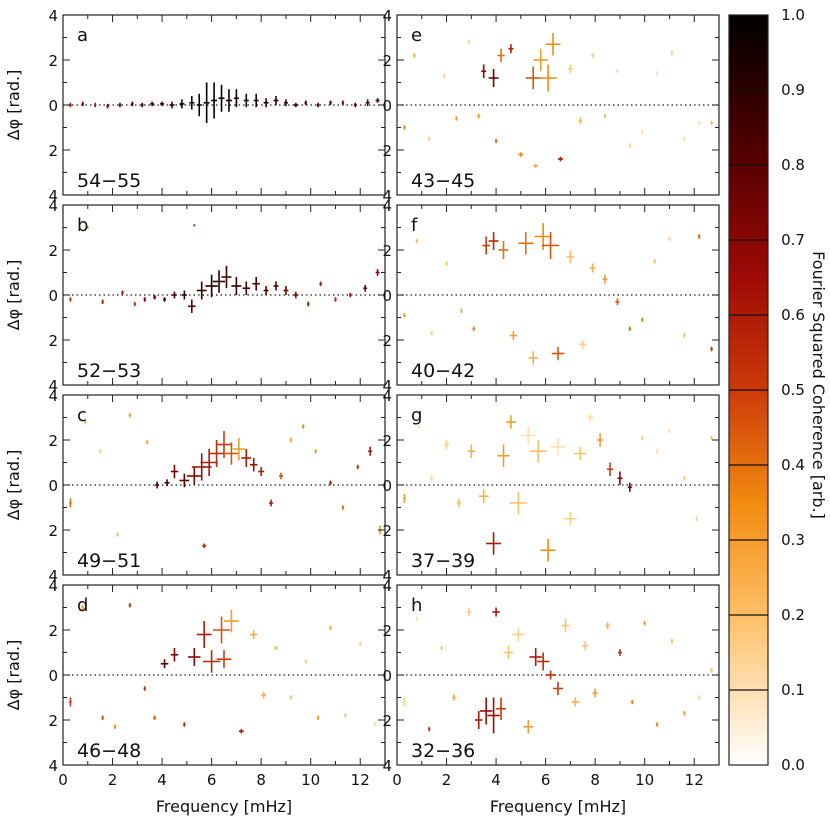 This screenshot has height=824, width=830. Describe the element at coordinates (416, 415) in the screenshot. I see `panel-letter: g` at that location.